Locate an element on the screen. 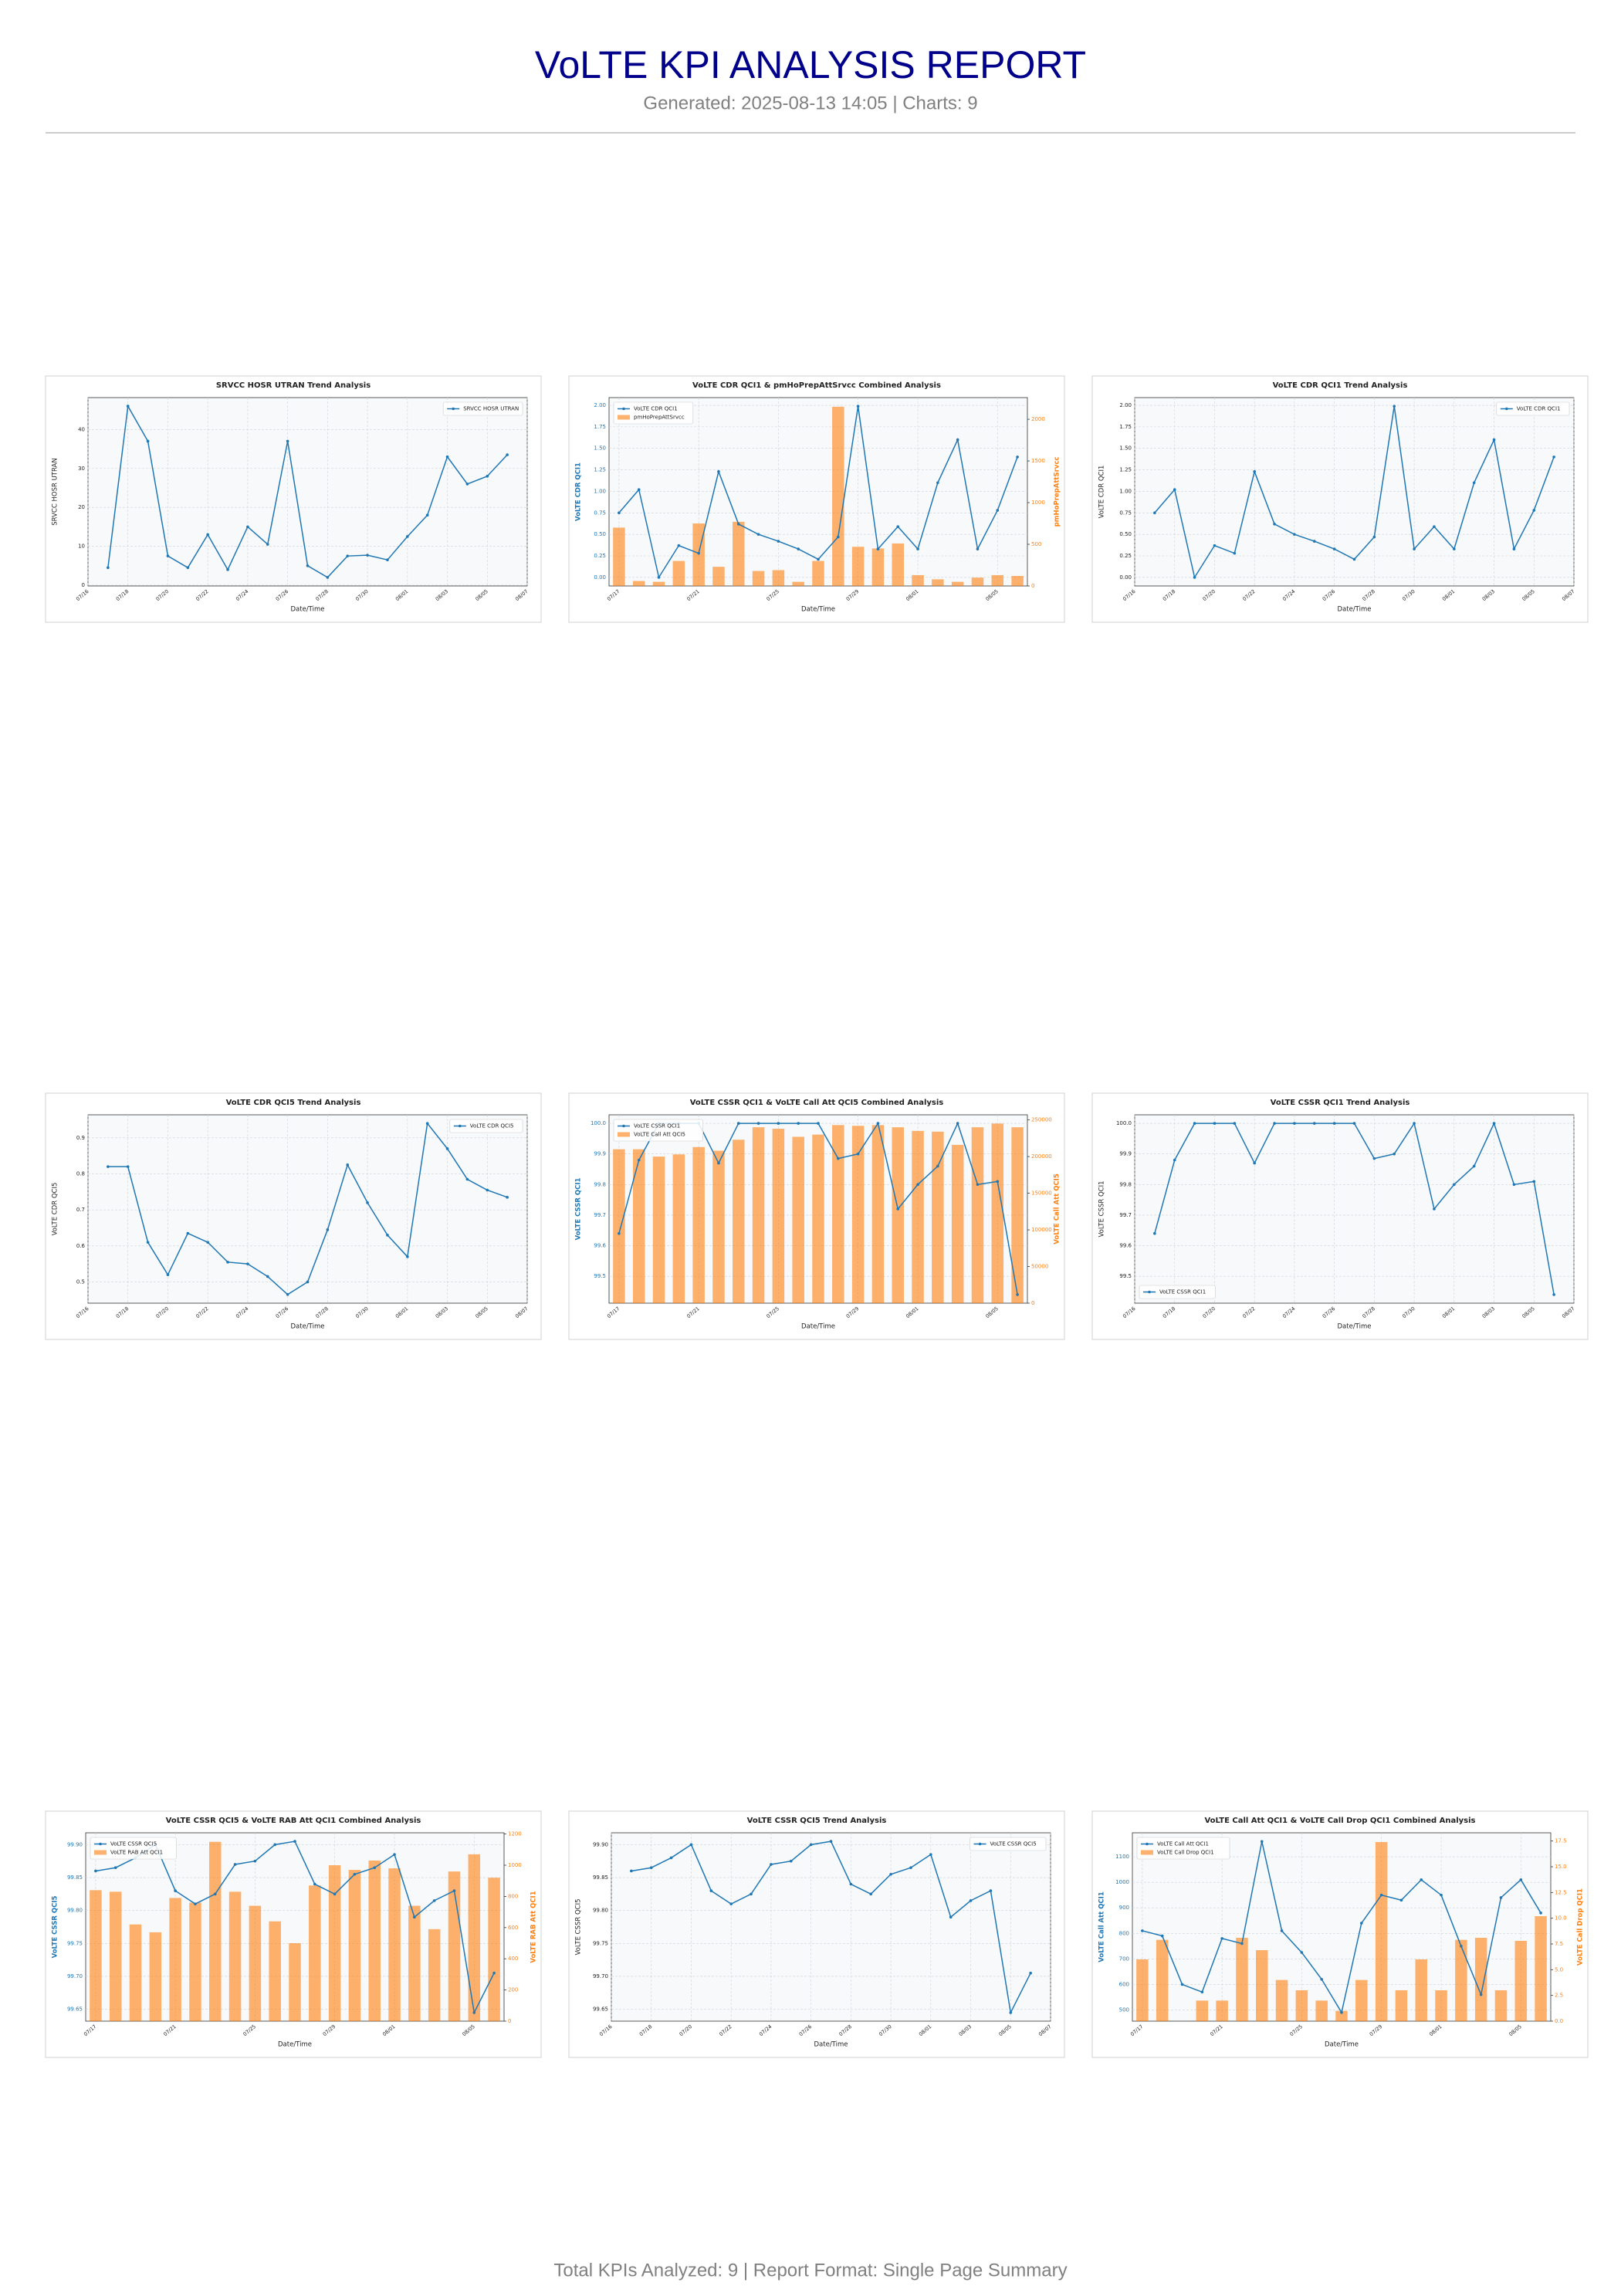 The image size is (1621, 2296). y2-tick-label: 200 is located at coordinates (513, 1990).